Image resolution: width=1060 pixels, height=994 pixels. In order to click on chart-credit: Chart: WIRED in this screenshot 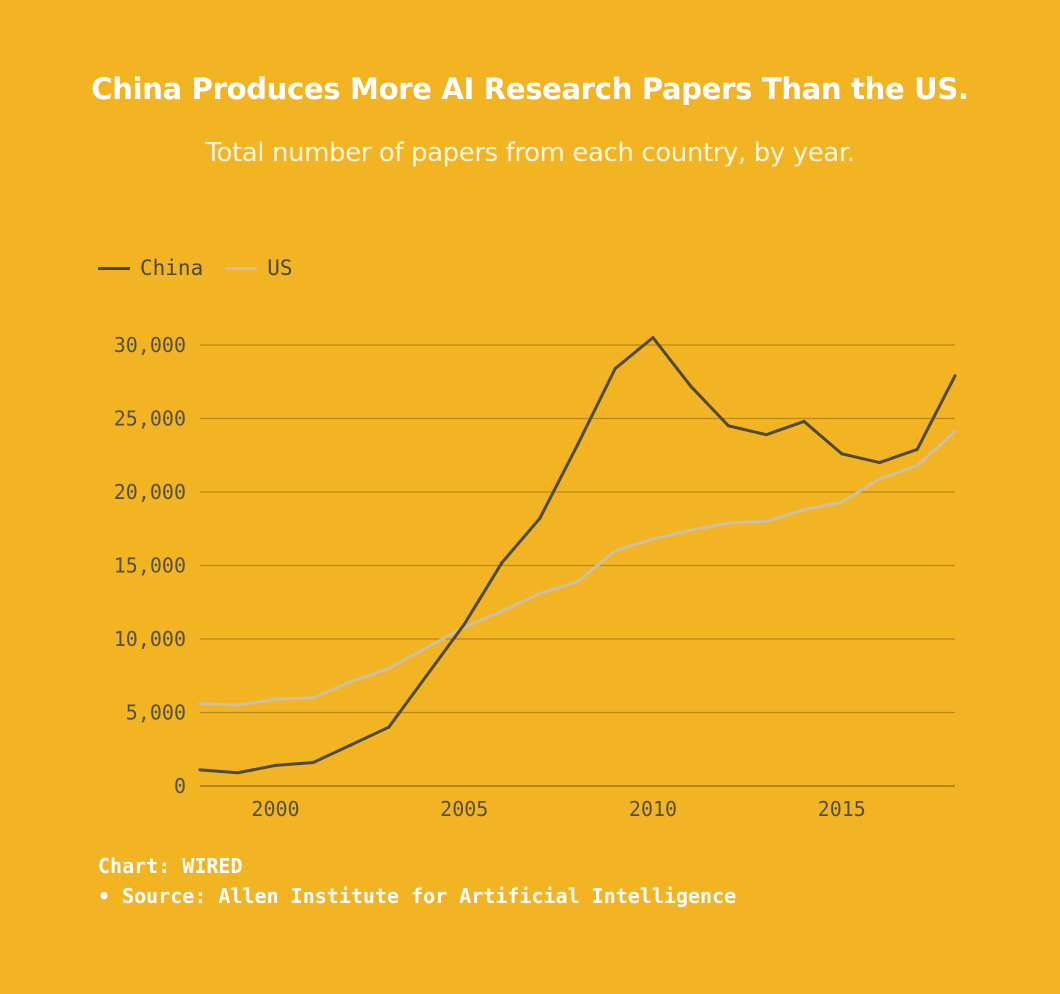, I will do `click(170, 866)`.